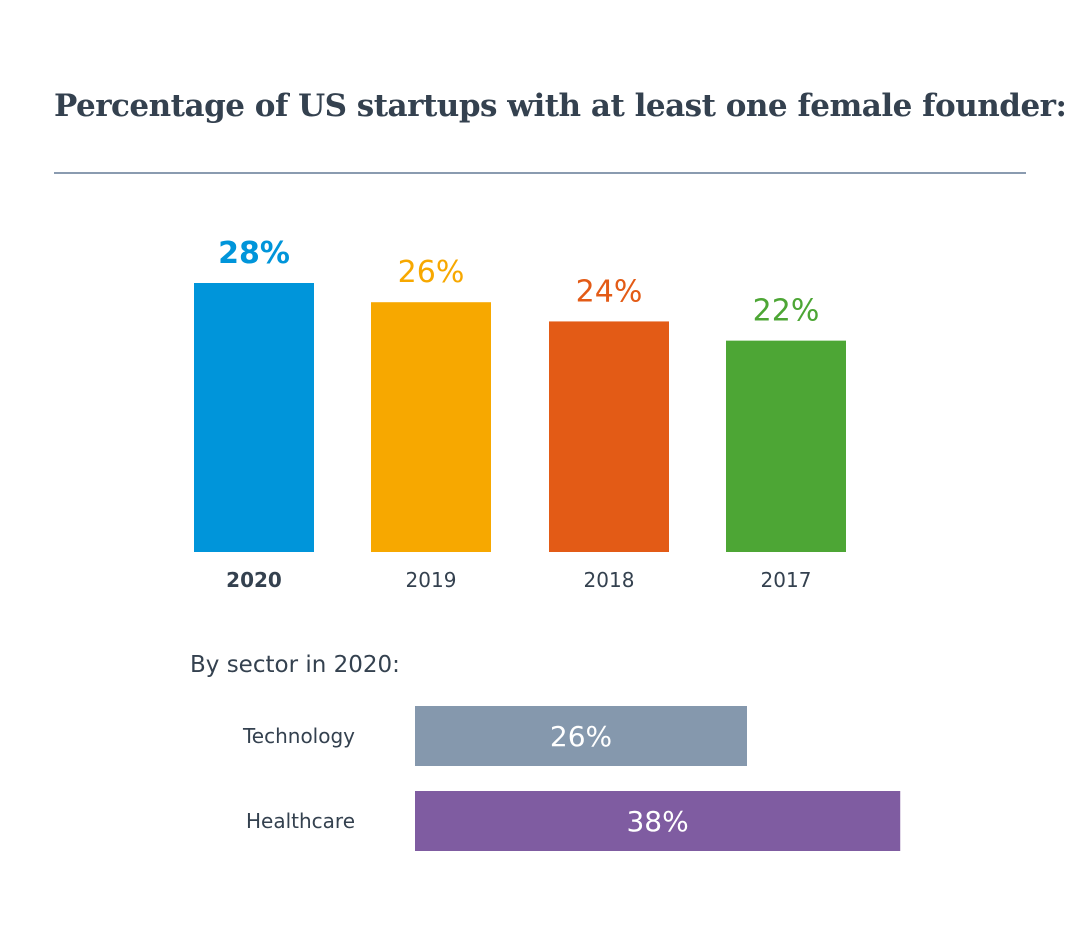  What do you see at coordinates (431, 427) in the screenshot?
I see `bar-2019` at bounding box center [431, 427].